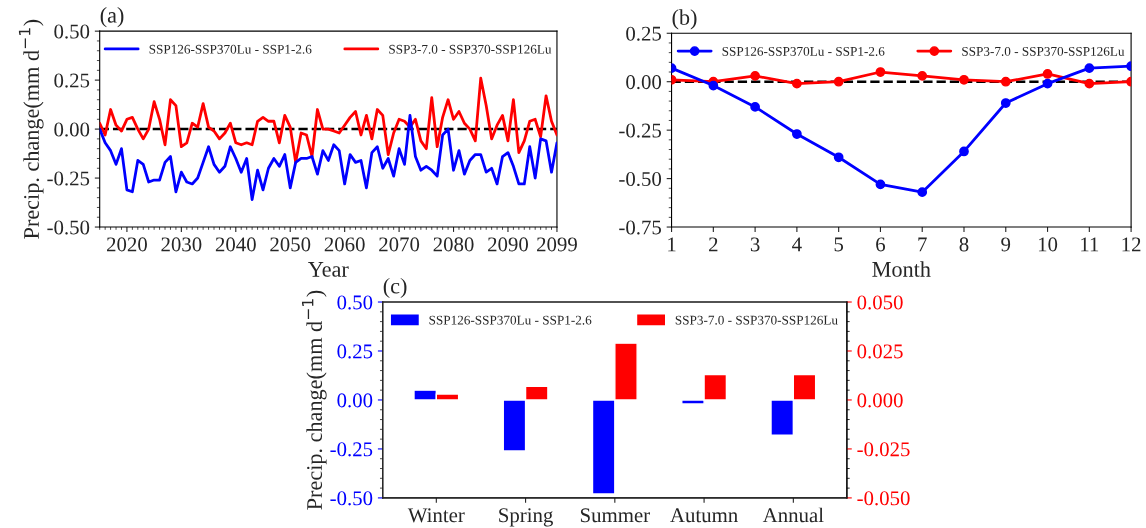  I want to click on x-tick-label: 10, so click(1048, 244).